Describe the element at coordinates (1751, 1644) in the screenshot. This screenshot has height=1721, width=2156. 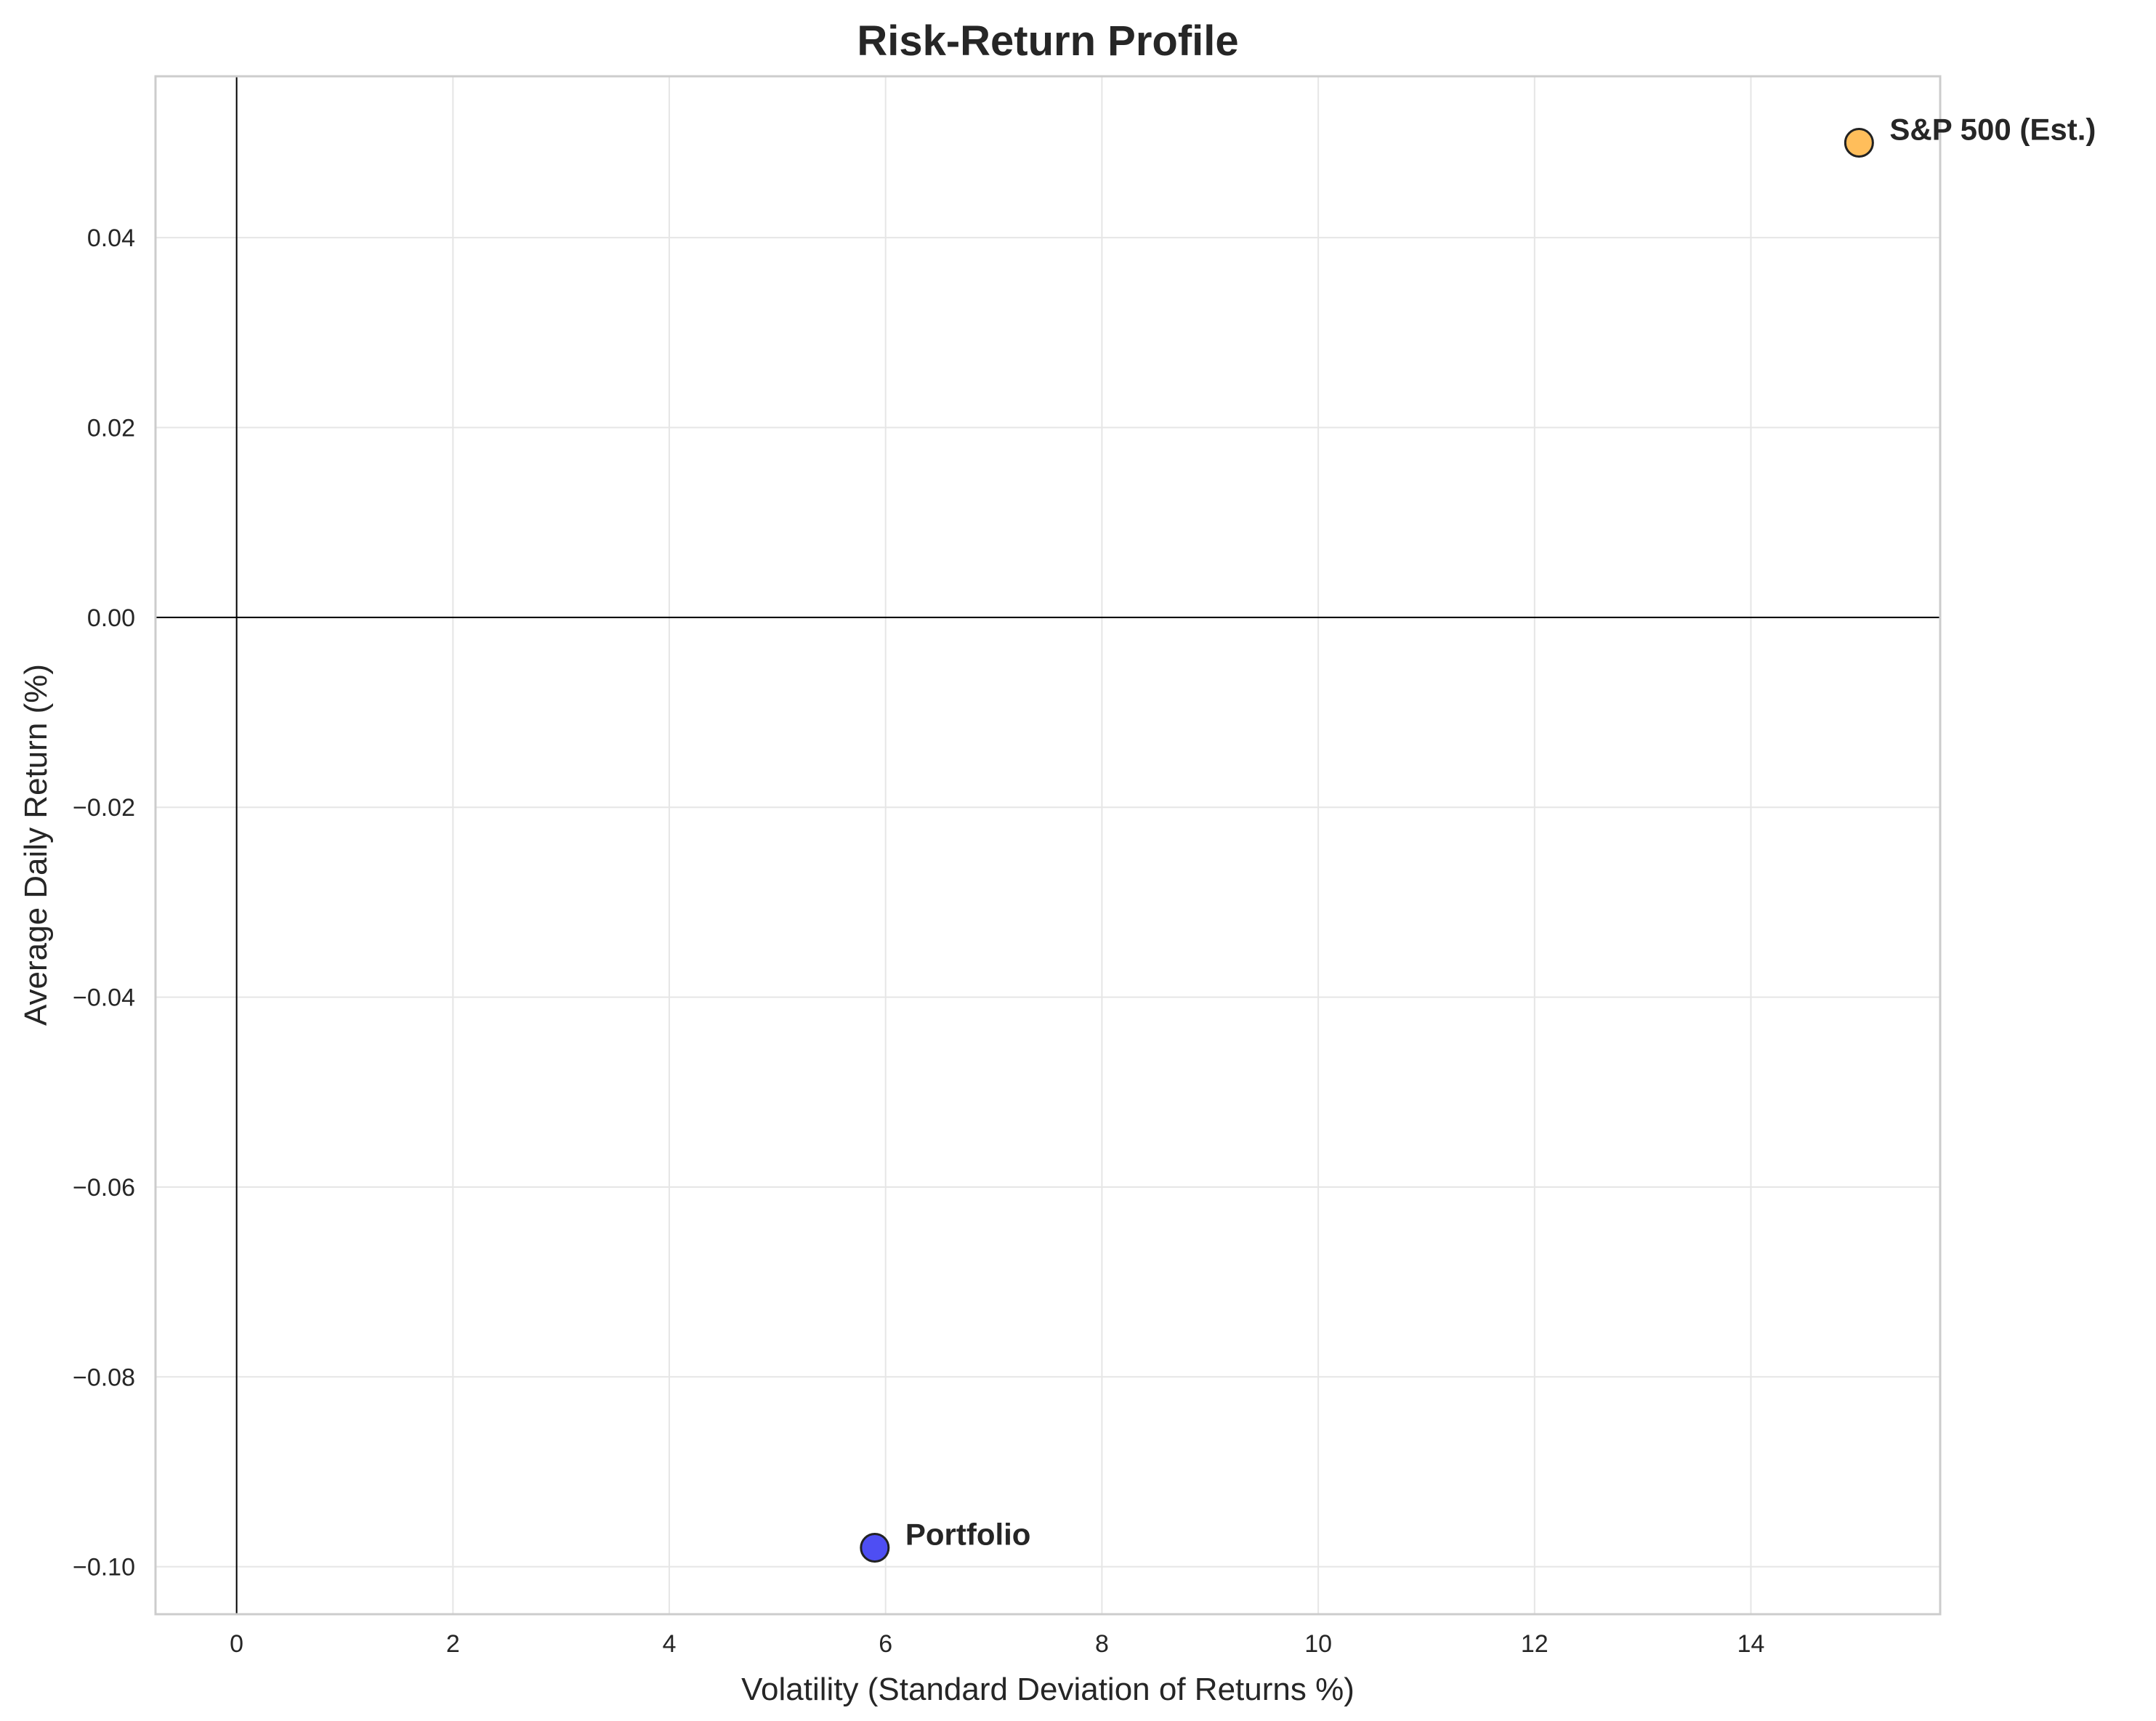
I see `x-tick-label: 14` at that location.